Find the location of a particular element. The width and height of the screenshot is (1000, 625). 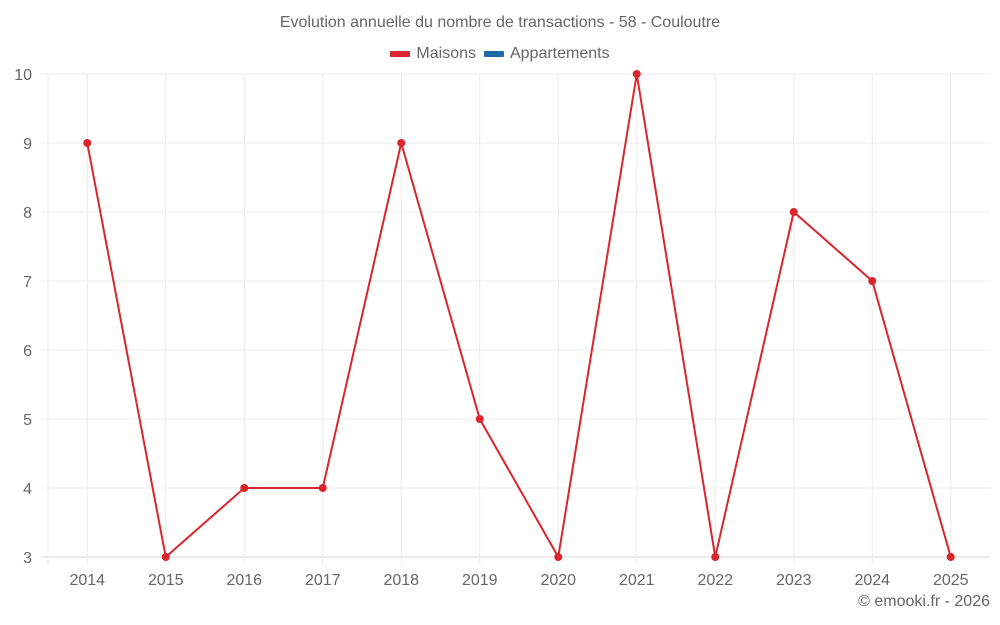

chart-legend: Maisons Appartements is located at coordinates (500, 54).